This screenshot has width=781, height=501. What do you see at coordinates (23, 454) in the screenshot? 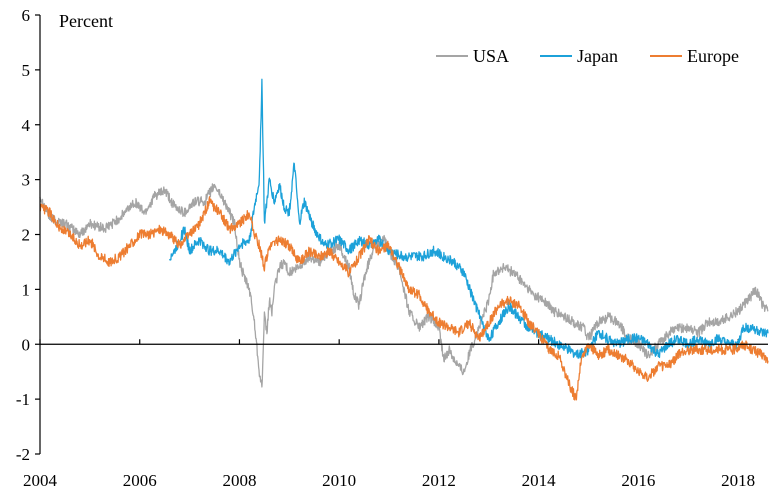
I see `y-tick-label: -2` at bounding box center [23, 454].